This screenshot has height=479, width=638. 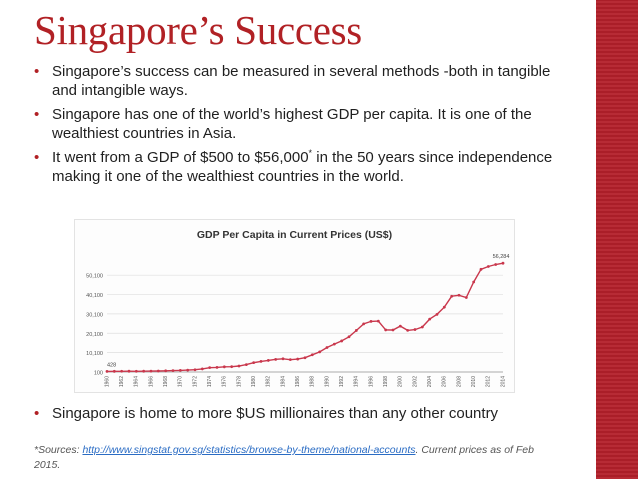 What do you see at coordinates (269, 381) in the screenshot?
I see `x-tick-label: 1982` at bounding box center [269, 381].